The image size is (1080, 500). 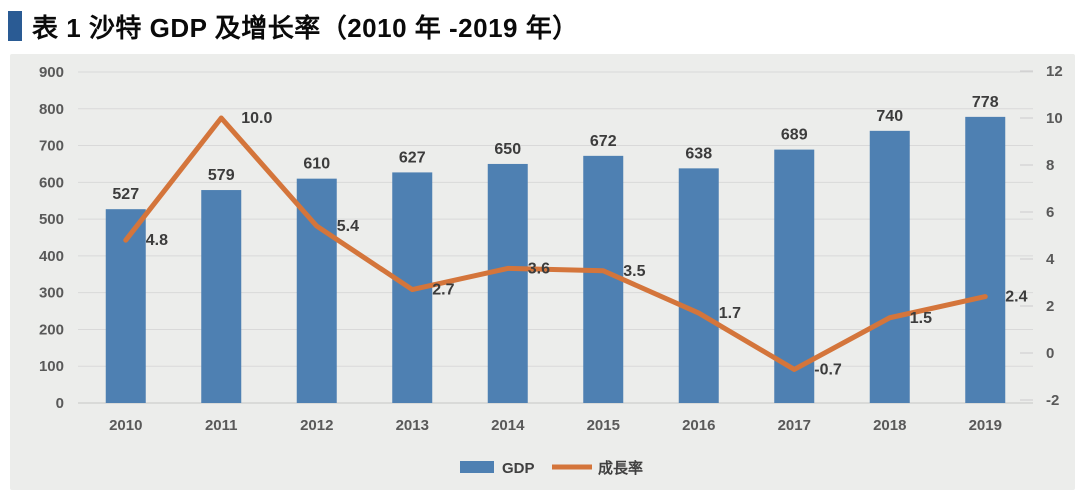 What do you see at coordinates (603, 425) in the screenshot?
I see `x-axis-year-label: 2015` at bounding box center [603, 425].